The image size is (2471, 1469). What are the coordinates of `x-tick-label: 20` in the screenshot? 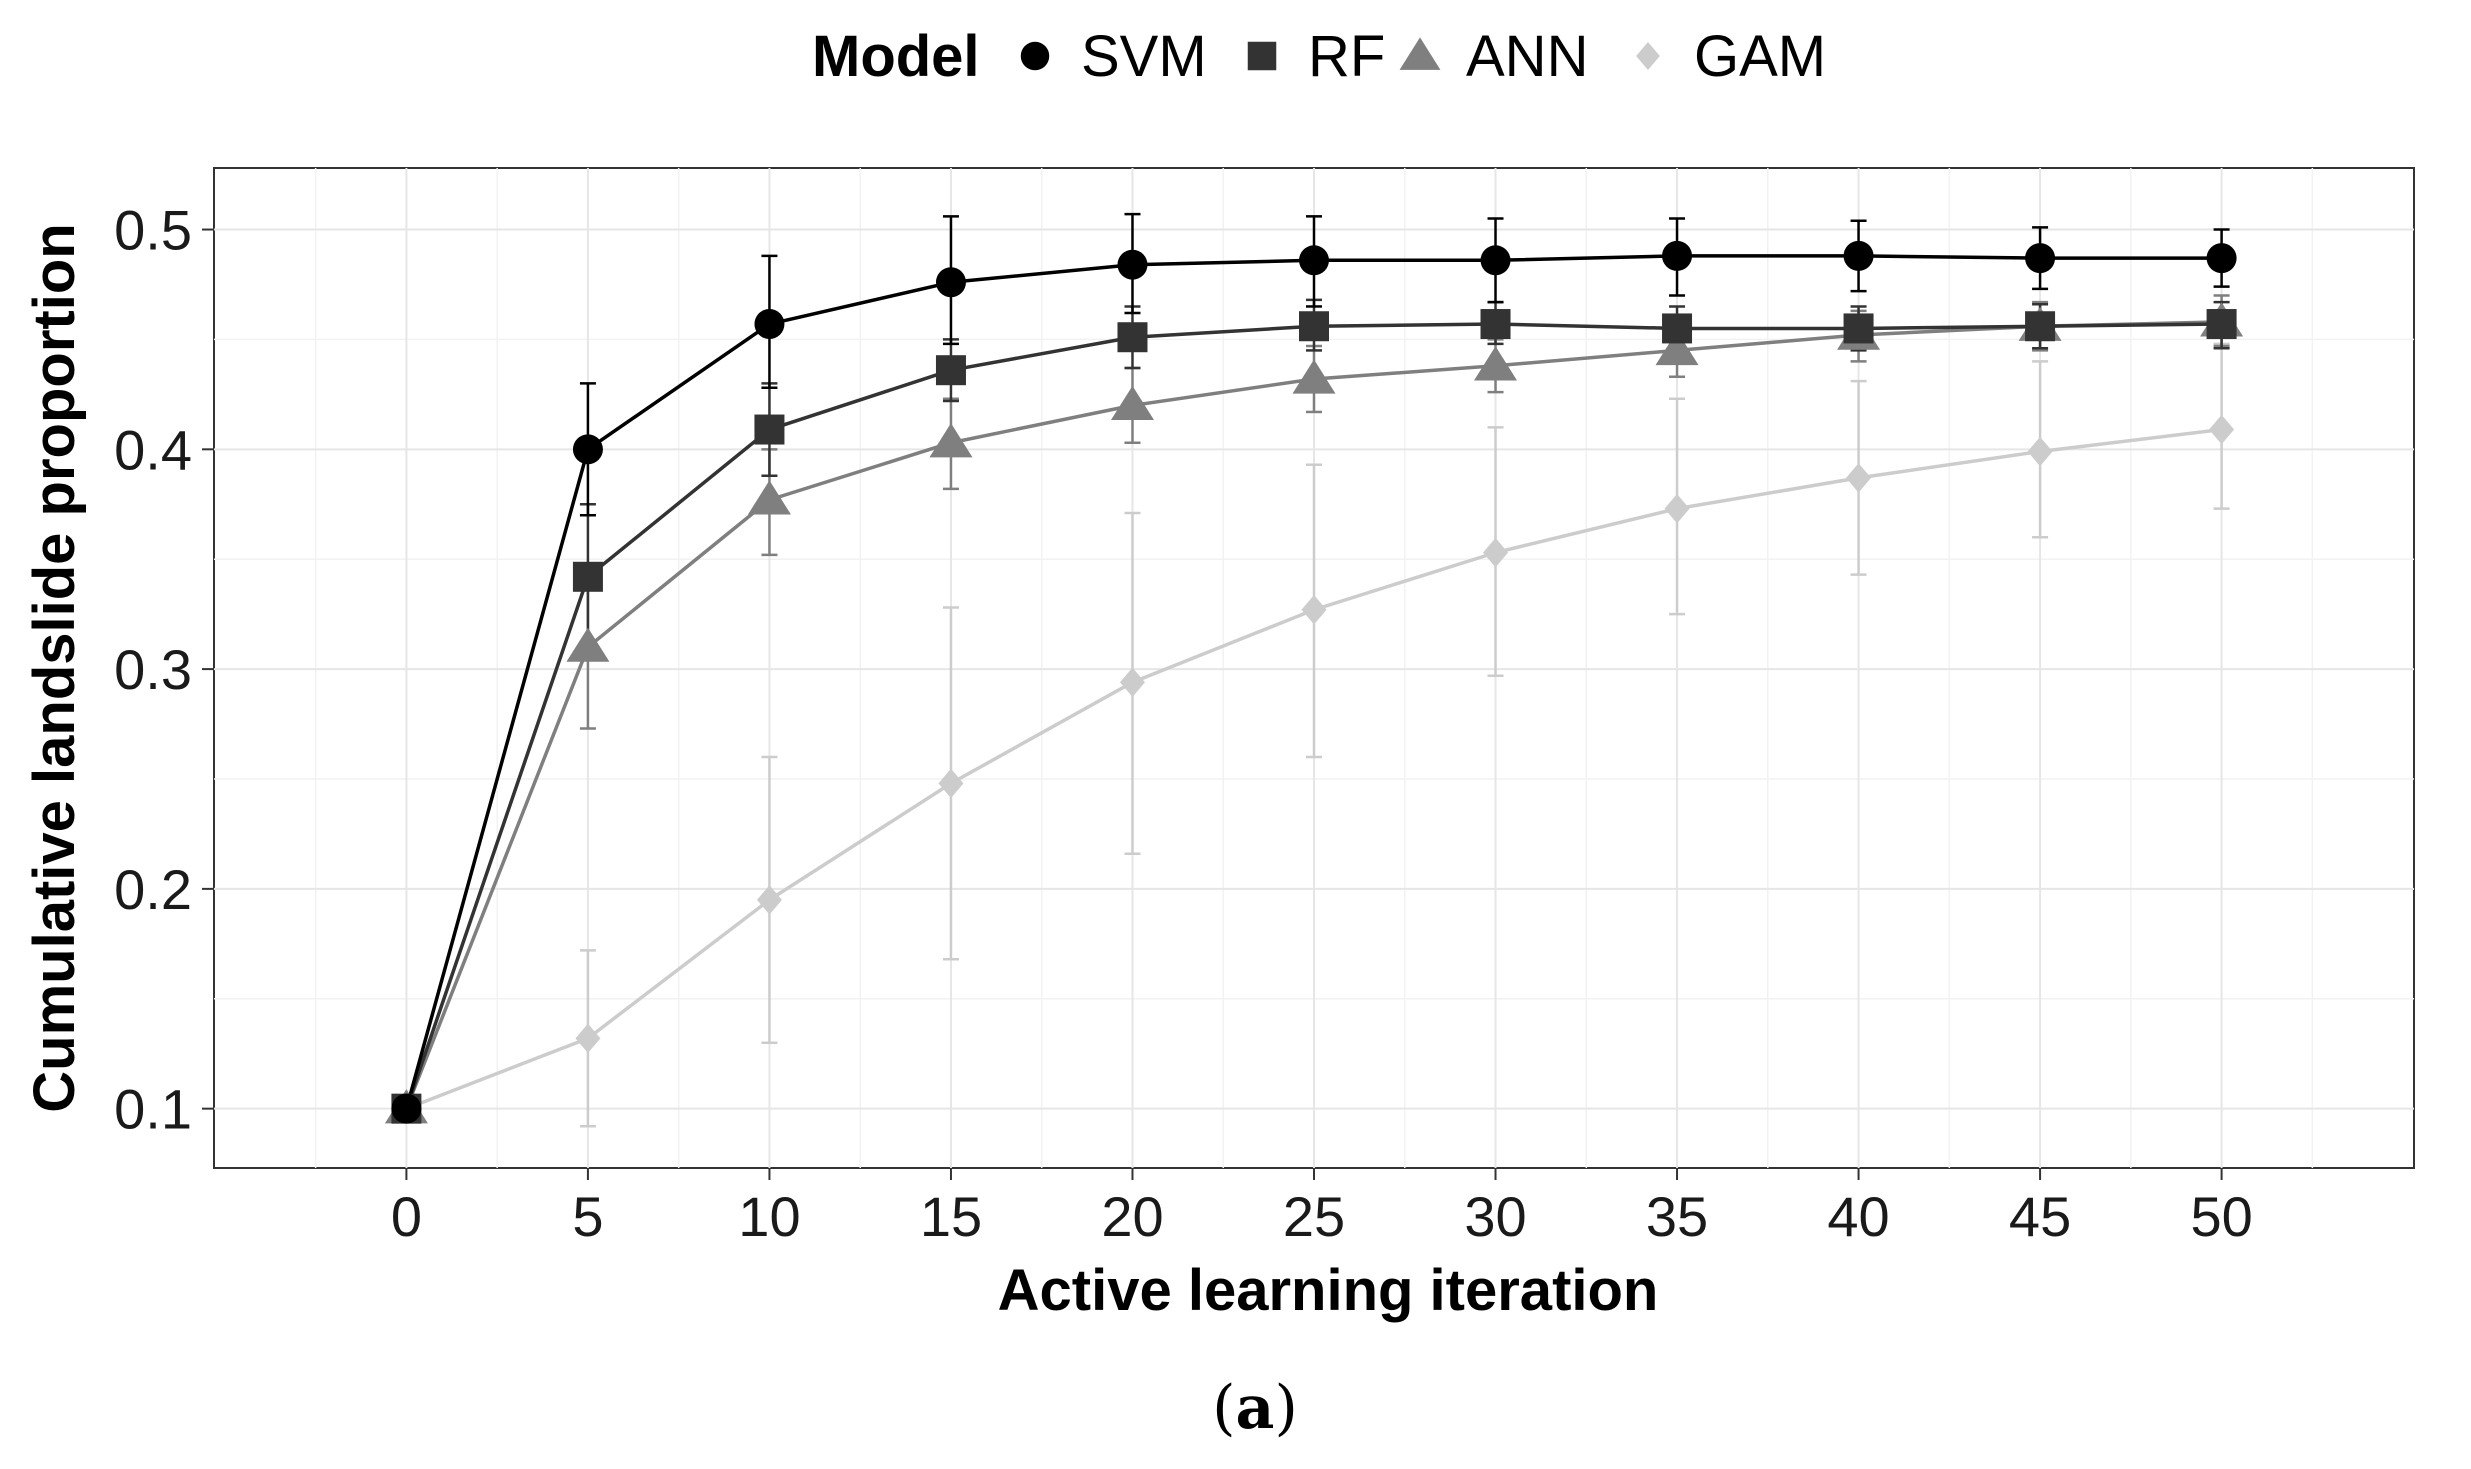 It's located at (1132, 1216).